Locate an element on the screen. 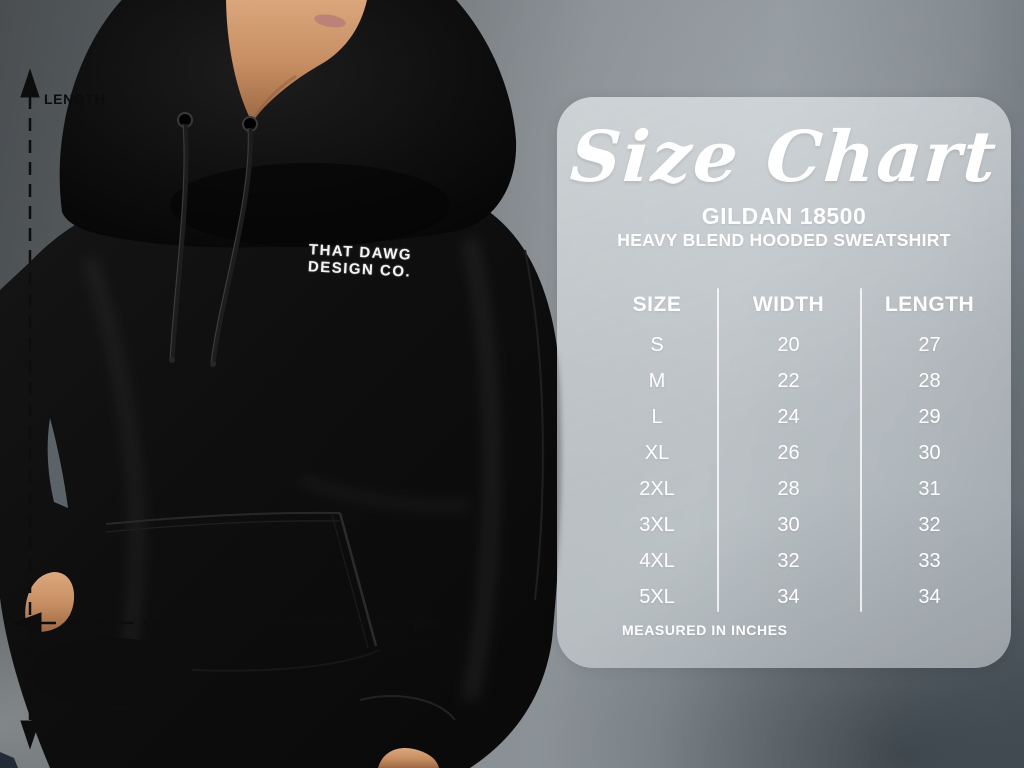 This screenshot has height=768, width=1024. table-row: S 20 27 is located at coordinates (798, 345).